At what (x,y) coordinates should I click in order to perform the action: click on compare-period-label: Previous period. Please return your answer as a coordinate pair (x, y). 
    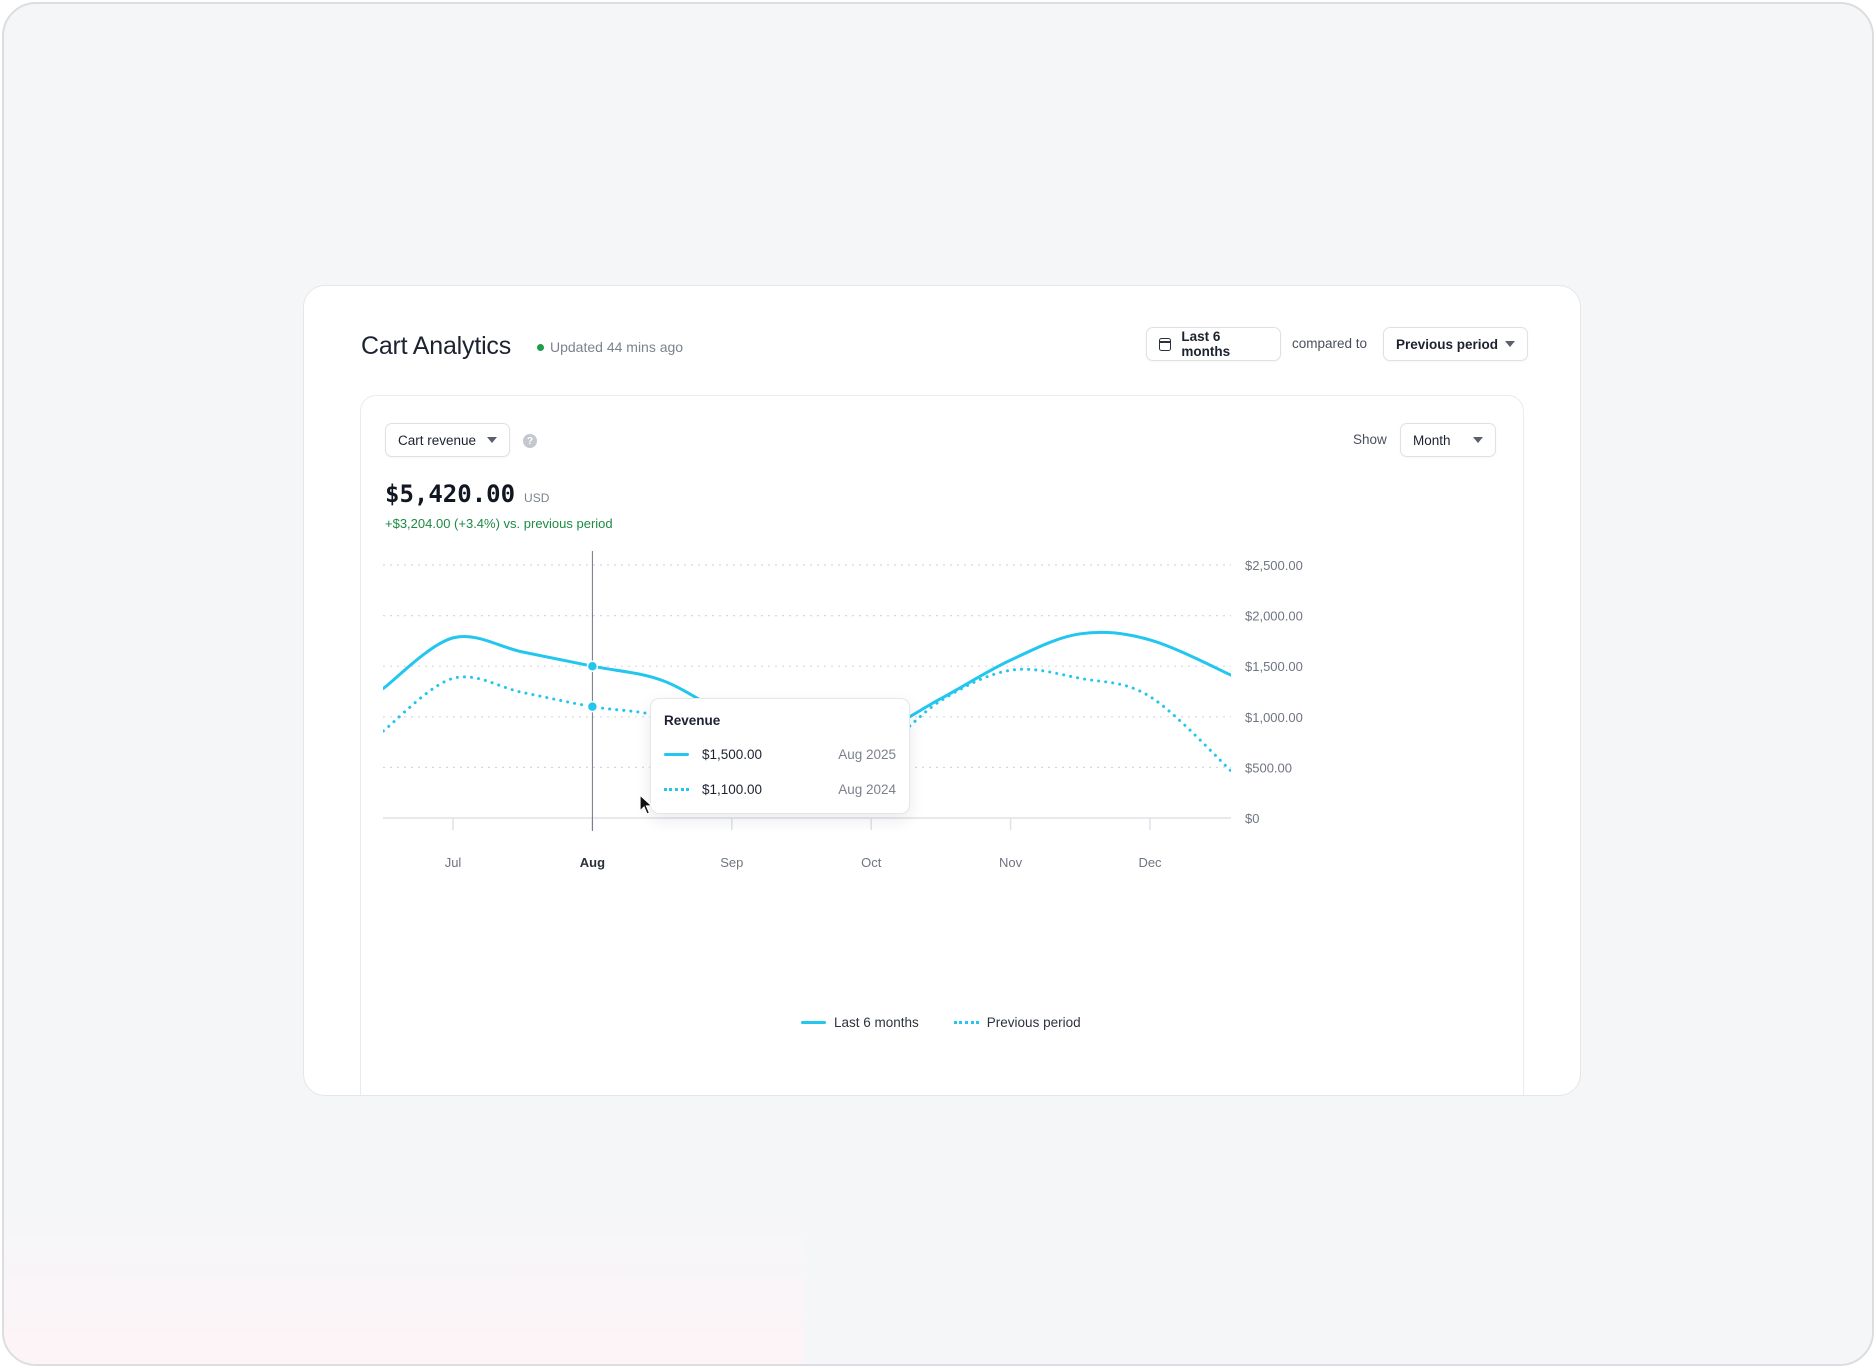
    Looking at the image, I should click on (1447, 344).